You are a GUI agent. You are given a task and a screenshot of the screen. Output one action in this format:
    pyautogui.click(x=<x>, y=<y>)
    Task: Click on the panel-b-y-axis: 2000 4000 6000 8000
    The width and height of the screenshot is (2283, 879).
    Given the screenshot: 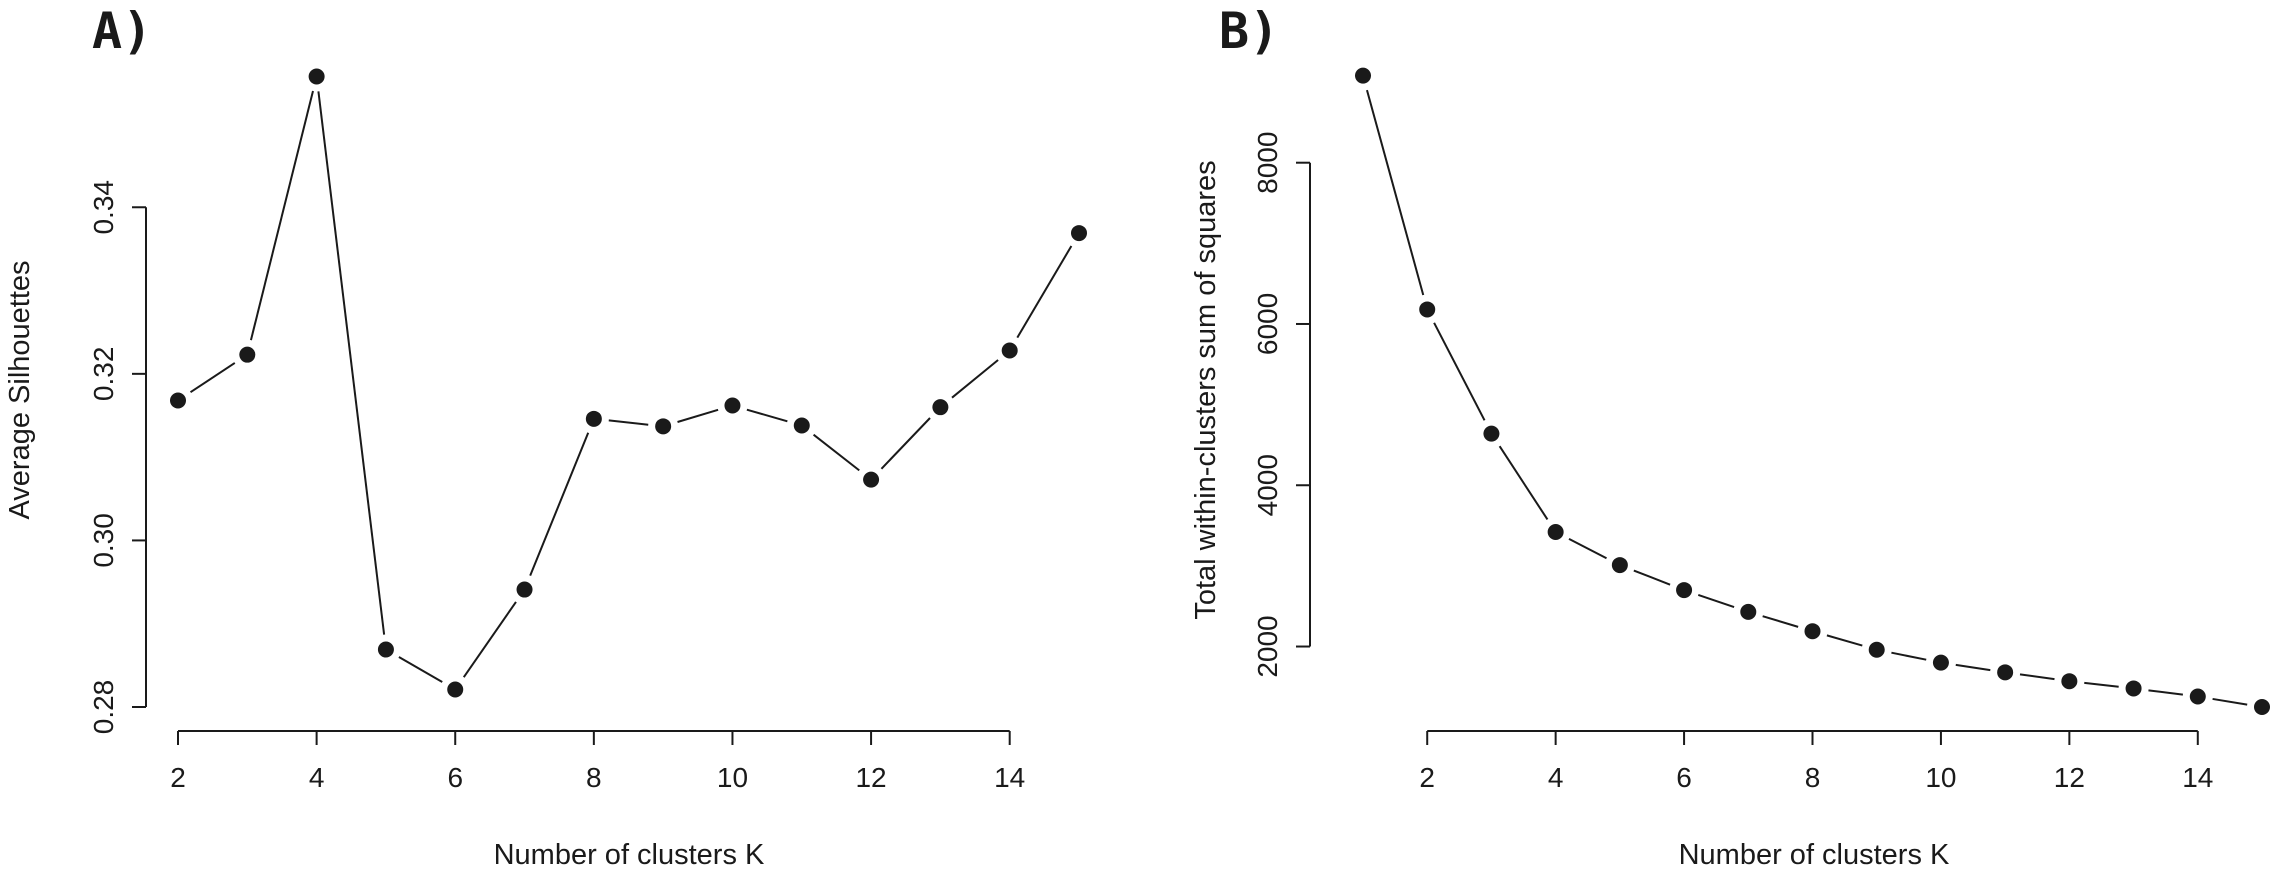 What is the action you would take?
    pyautogui.click(x=1281, y=405)
    